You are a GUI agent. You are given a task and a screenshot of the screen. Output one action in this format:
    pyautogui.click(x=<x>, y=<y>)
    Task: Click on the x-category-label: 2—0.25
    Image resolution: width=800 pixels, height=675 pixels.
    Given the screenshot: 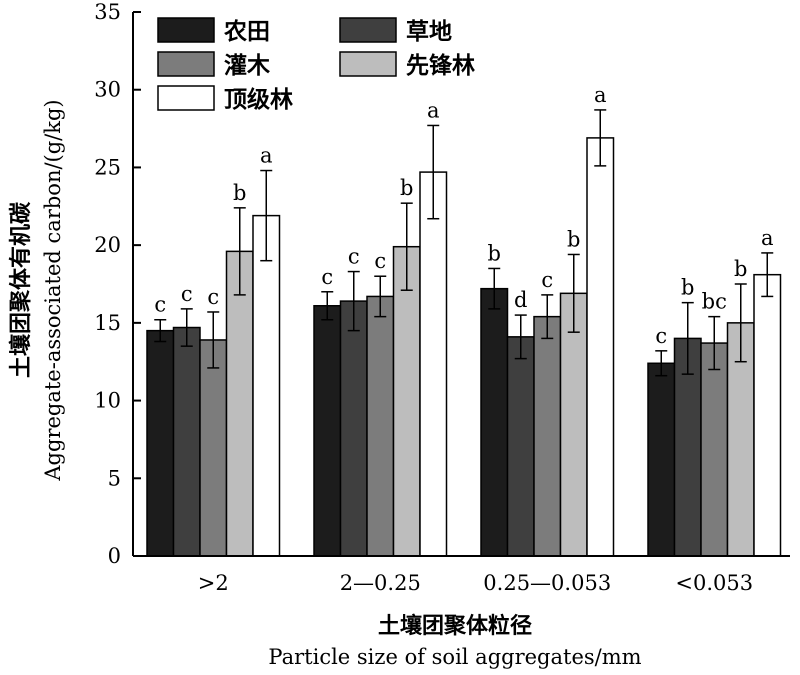 What is the action you would take?
    pyautogui.click(x=380, y=583)
    